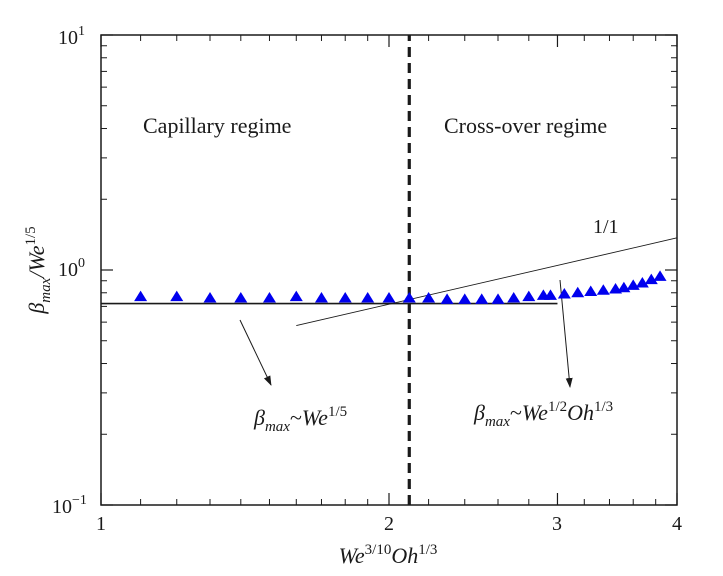 Image resolution: width=723 pixels, height=576 pixels. Describe the element at coordinates (300, 419) in the screenshot. I see `law-left-label: βmax~We1/5` at that location.